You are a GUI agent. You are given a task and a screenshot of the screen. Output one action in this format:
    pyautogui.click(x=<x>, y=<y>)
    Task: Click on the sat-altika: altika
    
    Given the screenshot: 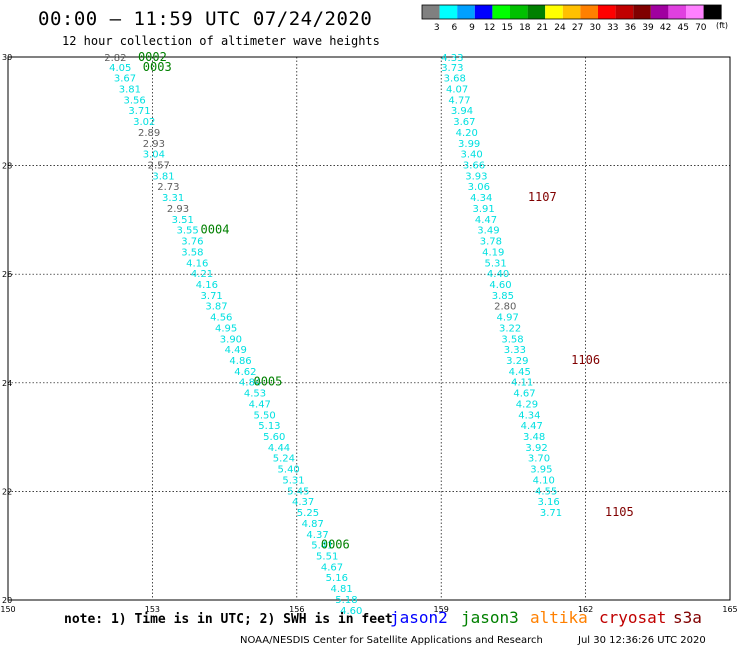 What is the action you would take?
    pyautogui.click(x=559, y=617)
    